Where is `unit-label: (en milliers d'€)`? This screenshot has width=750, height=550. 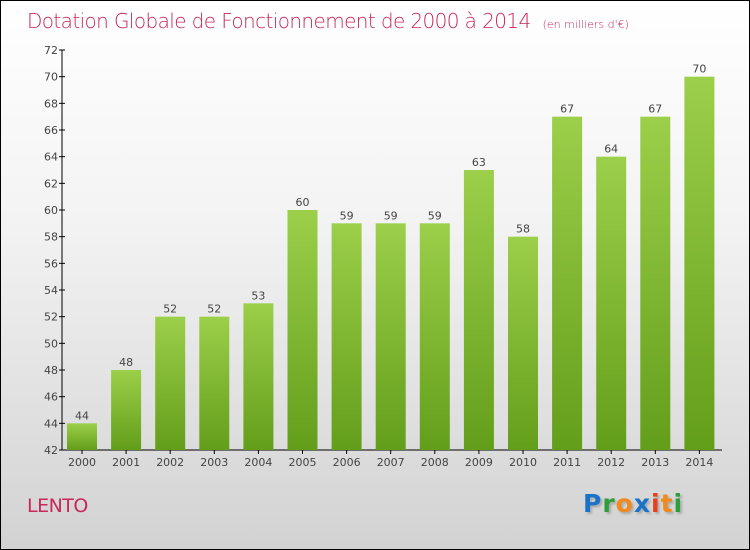
unit-label: (en milliers d'€) is located at coordinates (585, 24).